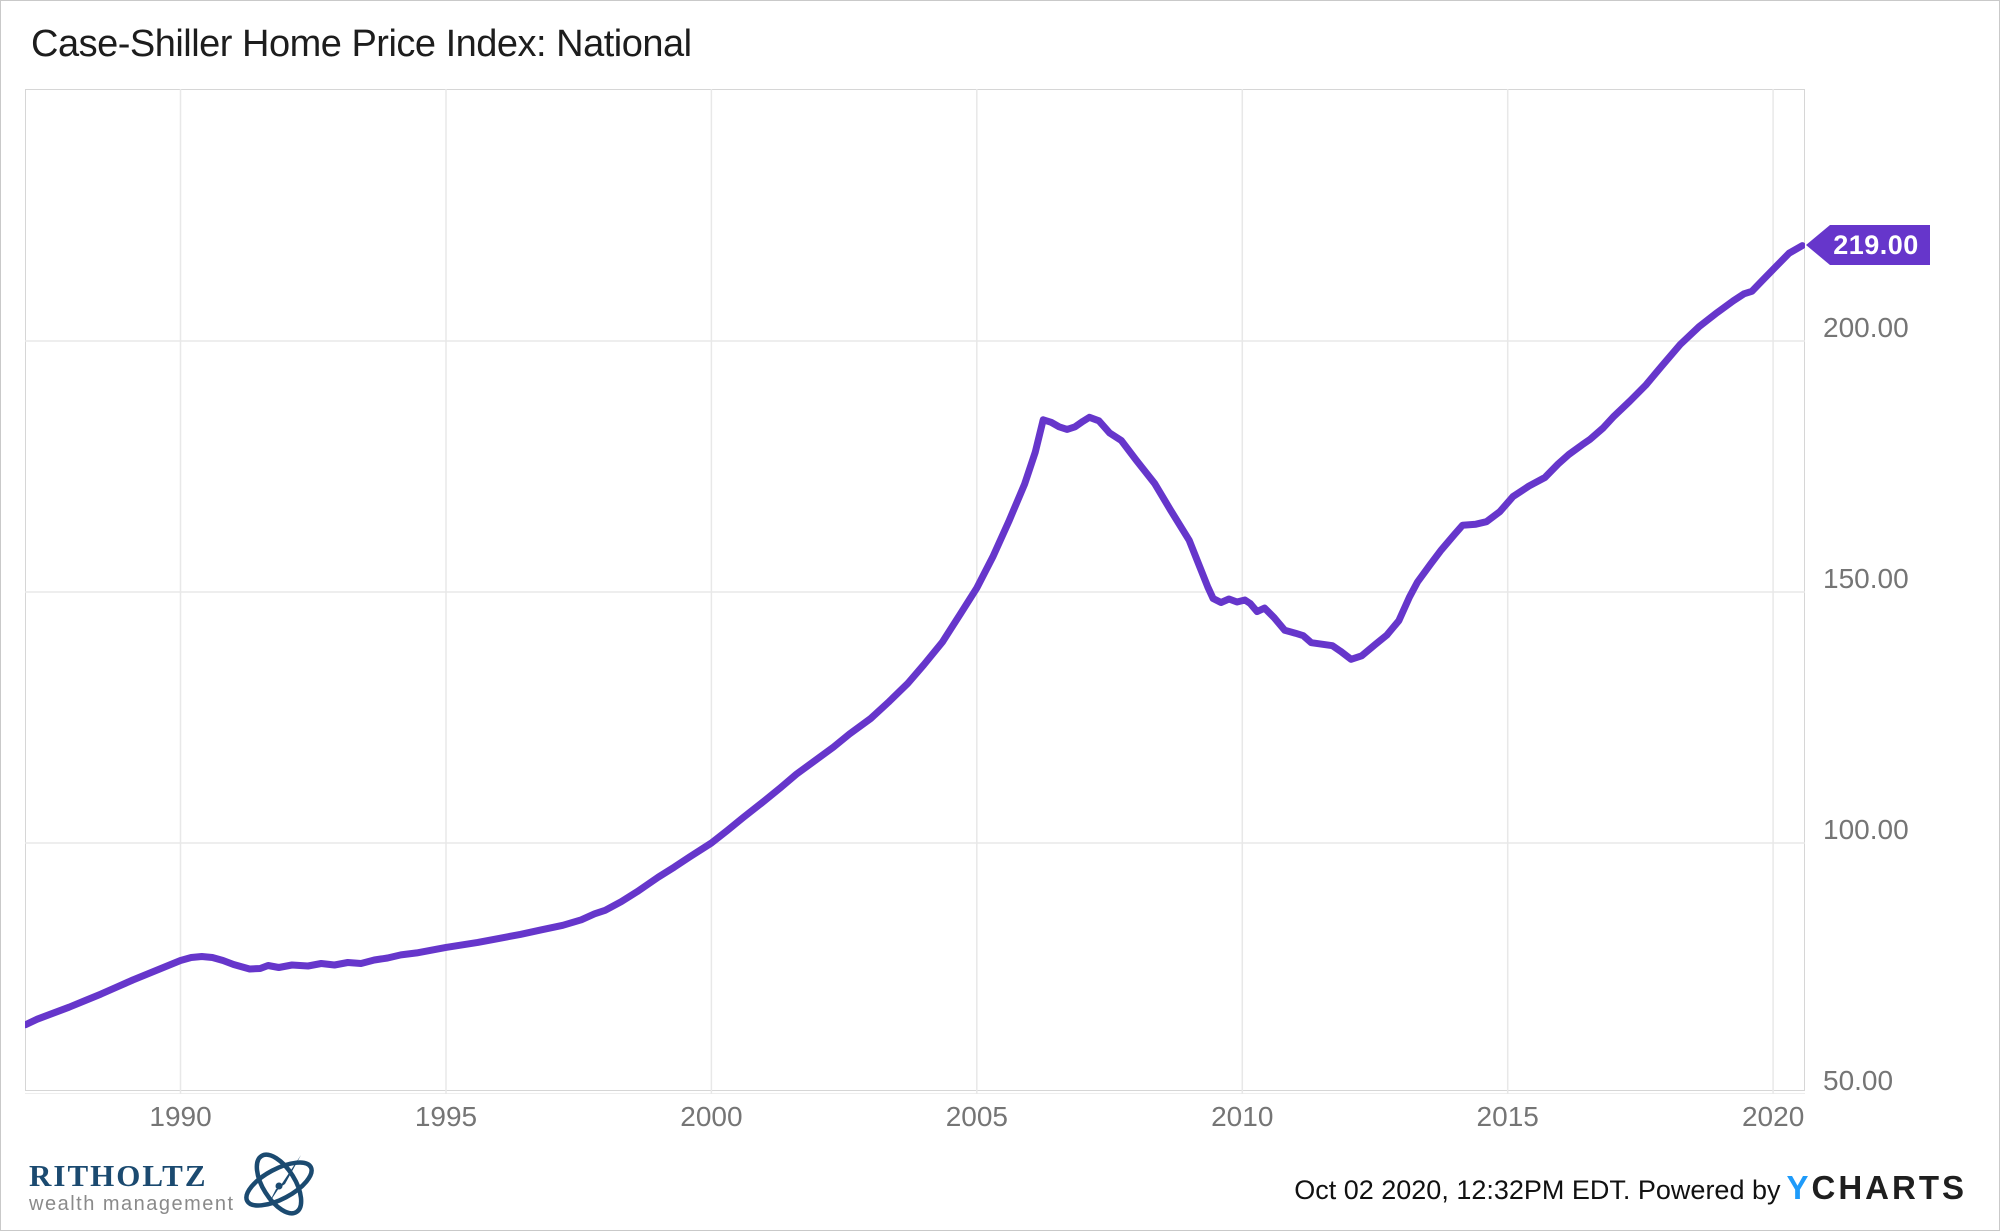  I want to click on ritholtz-logo-text: RITHOLTZ wealth management, so click(132, 1186).